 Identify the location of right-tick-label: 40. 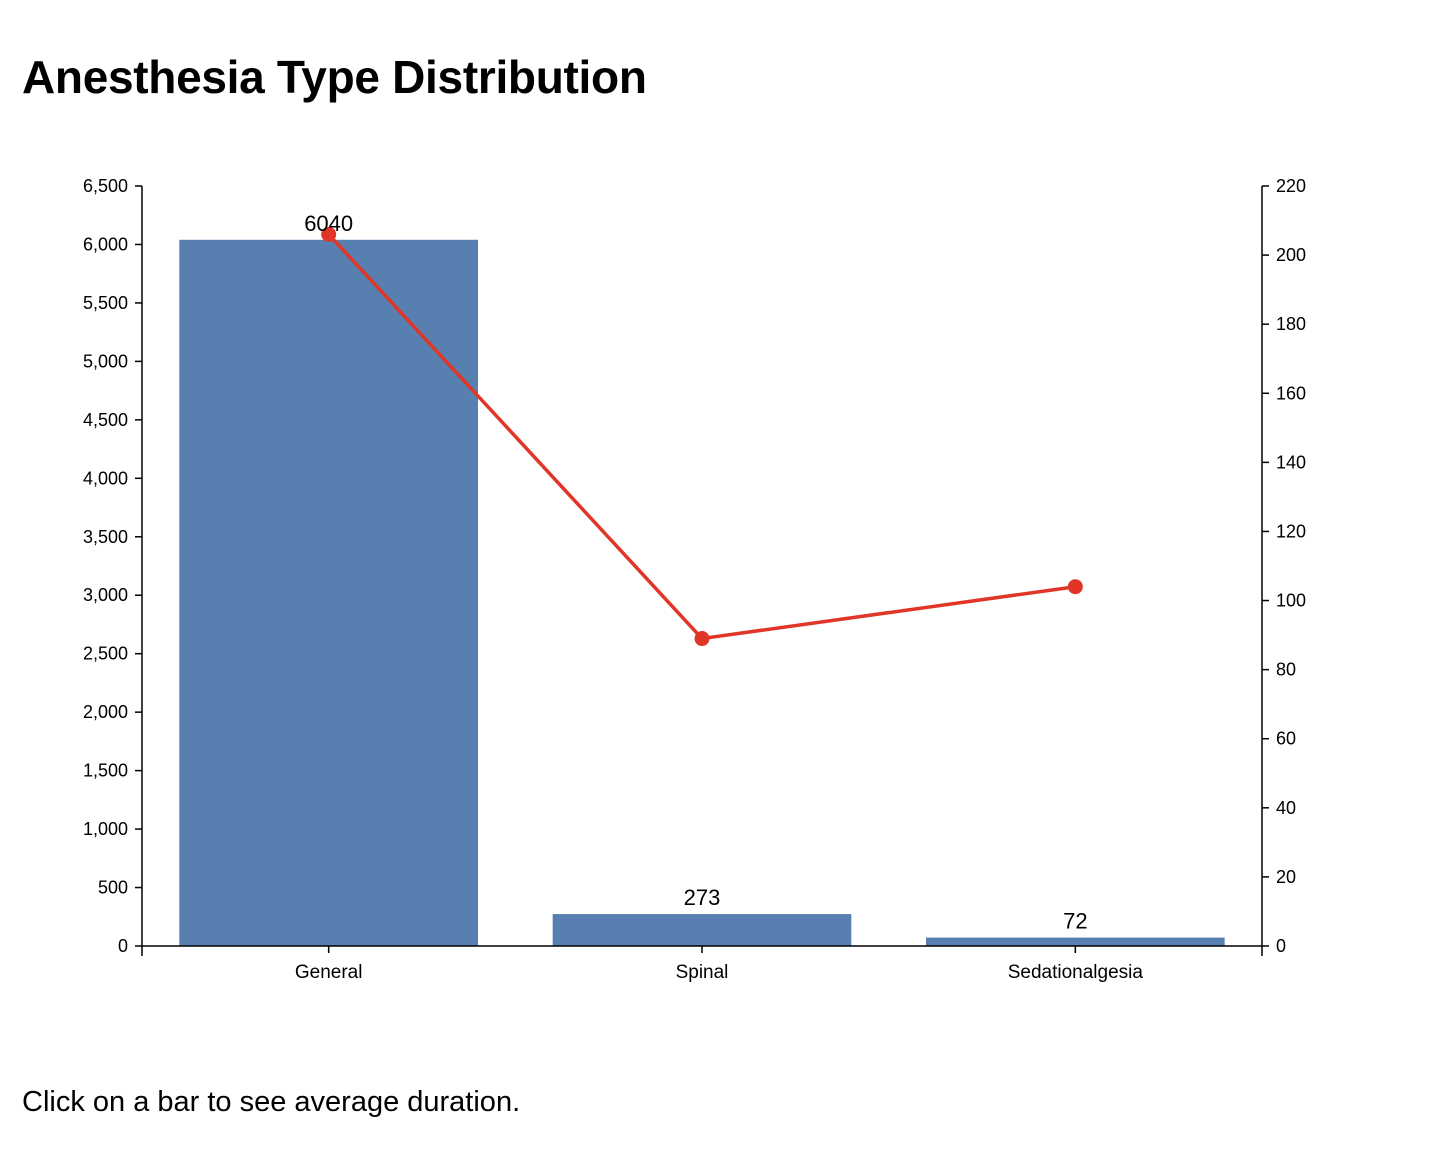
(1286, 808).